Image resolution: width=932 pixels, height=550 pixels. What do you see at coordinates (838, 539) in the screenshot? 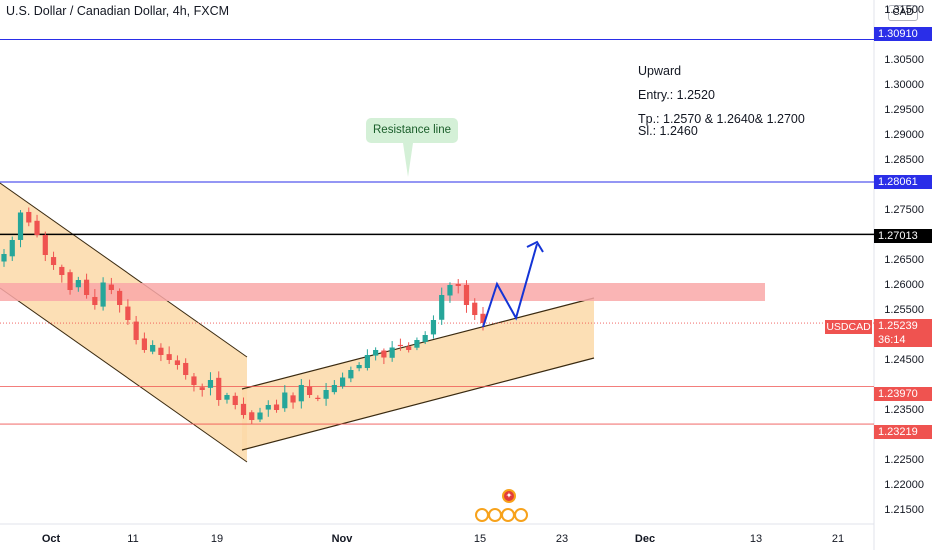
I see `time-axis-label: 21` at bounding box center [838, 539].